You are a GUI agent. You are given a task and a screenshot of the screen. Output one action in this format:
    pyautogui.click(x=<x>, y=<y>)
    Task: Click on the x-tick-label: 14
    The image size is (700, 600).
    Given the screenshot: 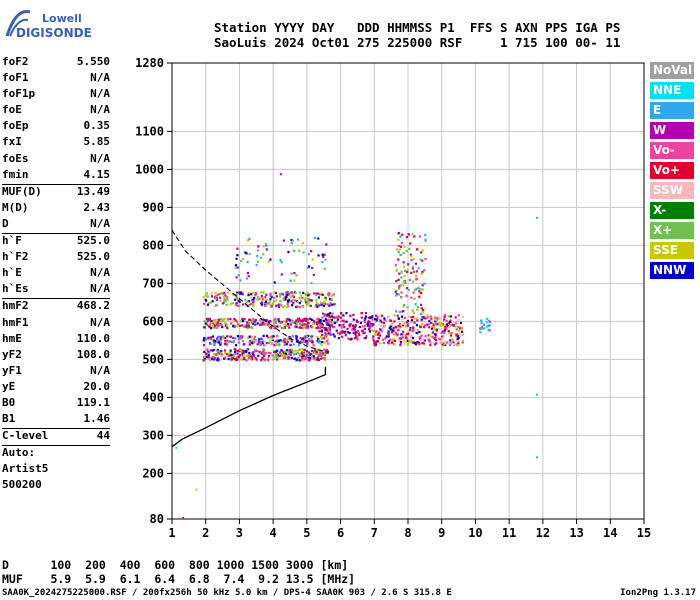 What is the action you would take?
    pyautogui.click(x=610, y=533)
    